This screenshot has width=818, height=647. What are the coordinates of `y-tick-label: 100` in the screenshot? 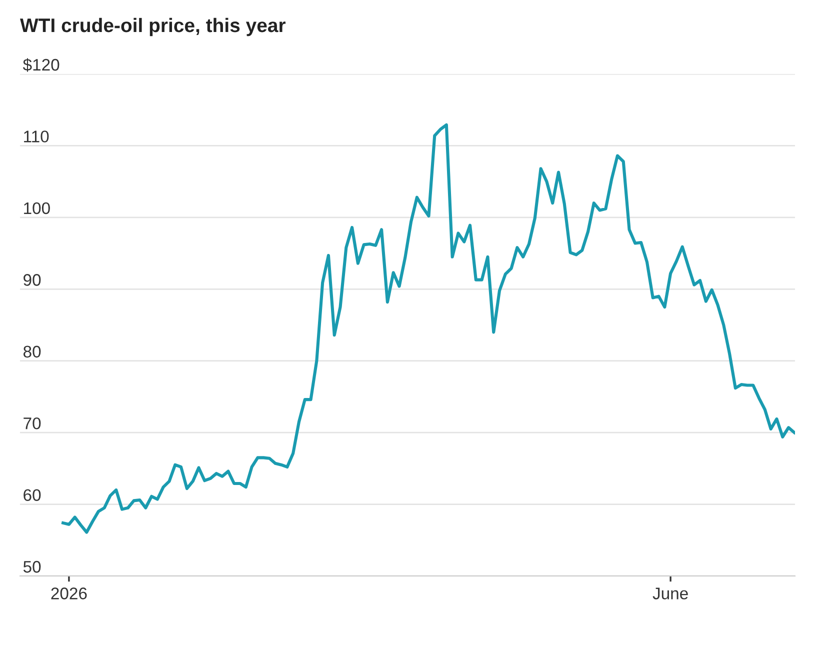 It's located at (37, 208).